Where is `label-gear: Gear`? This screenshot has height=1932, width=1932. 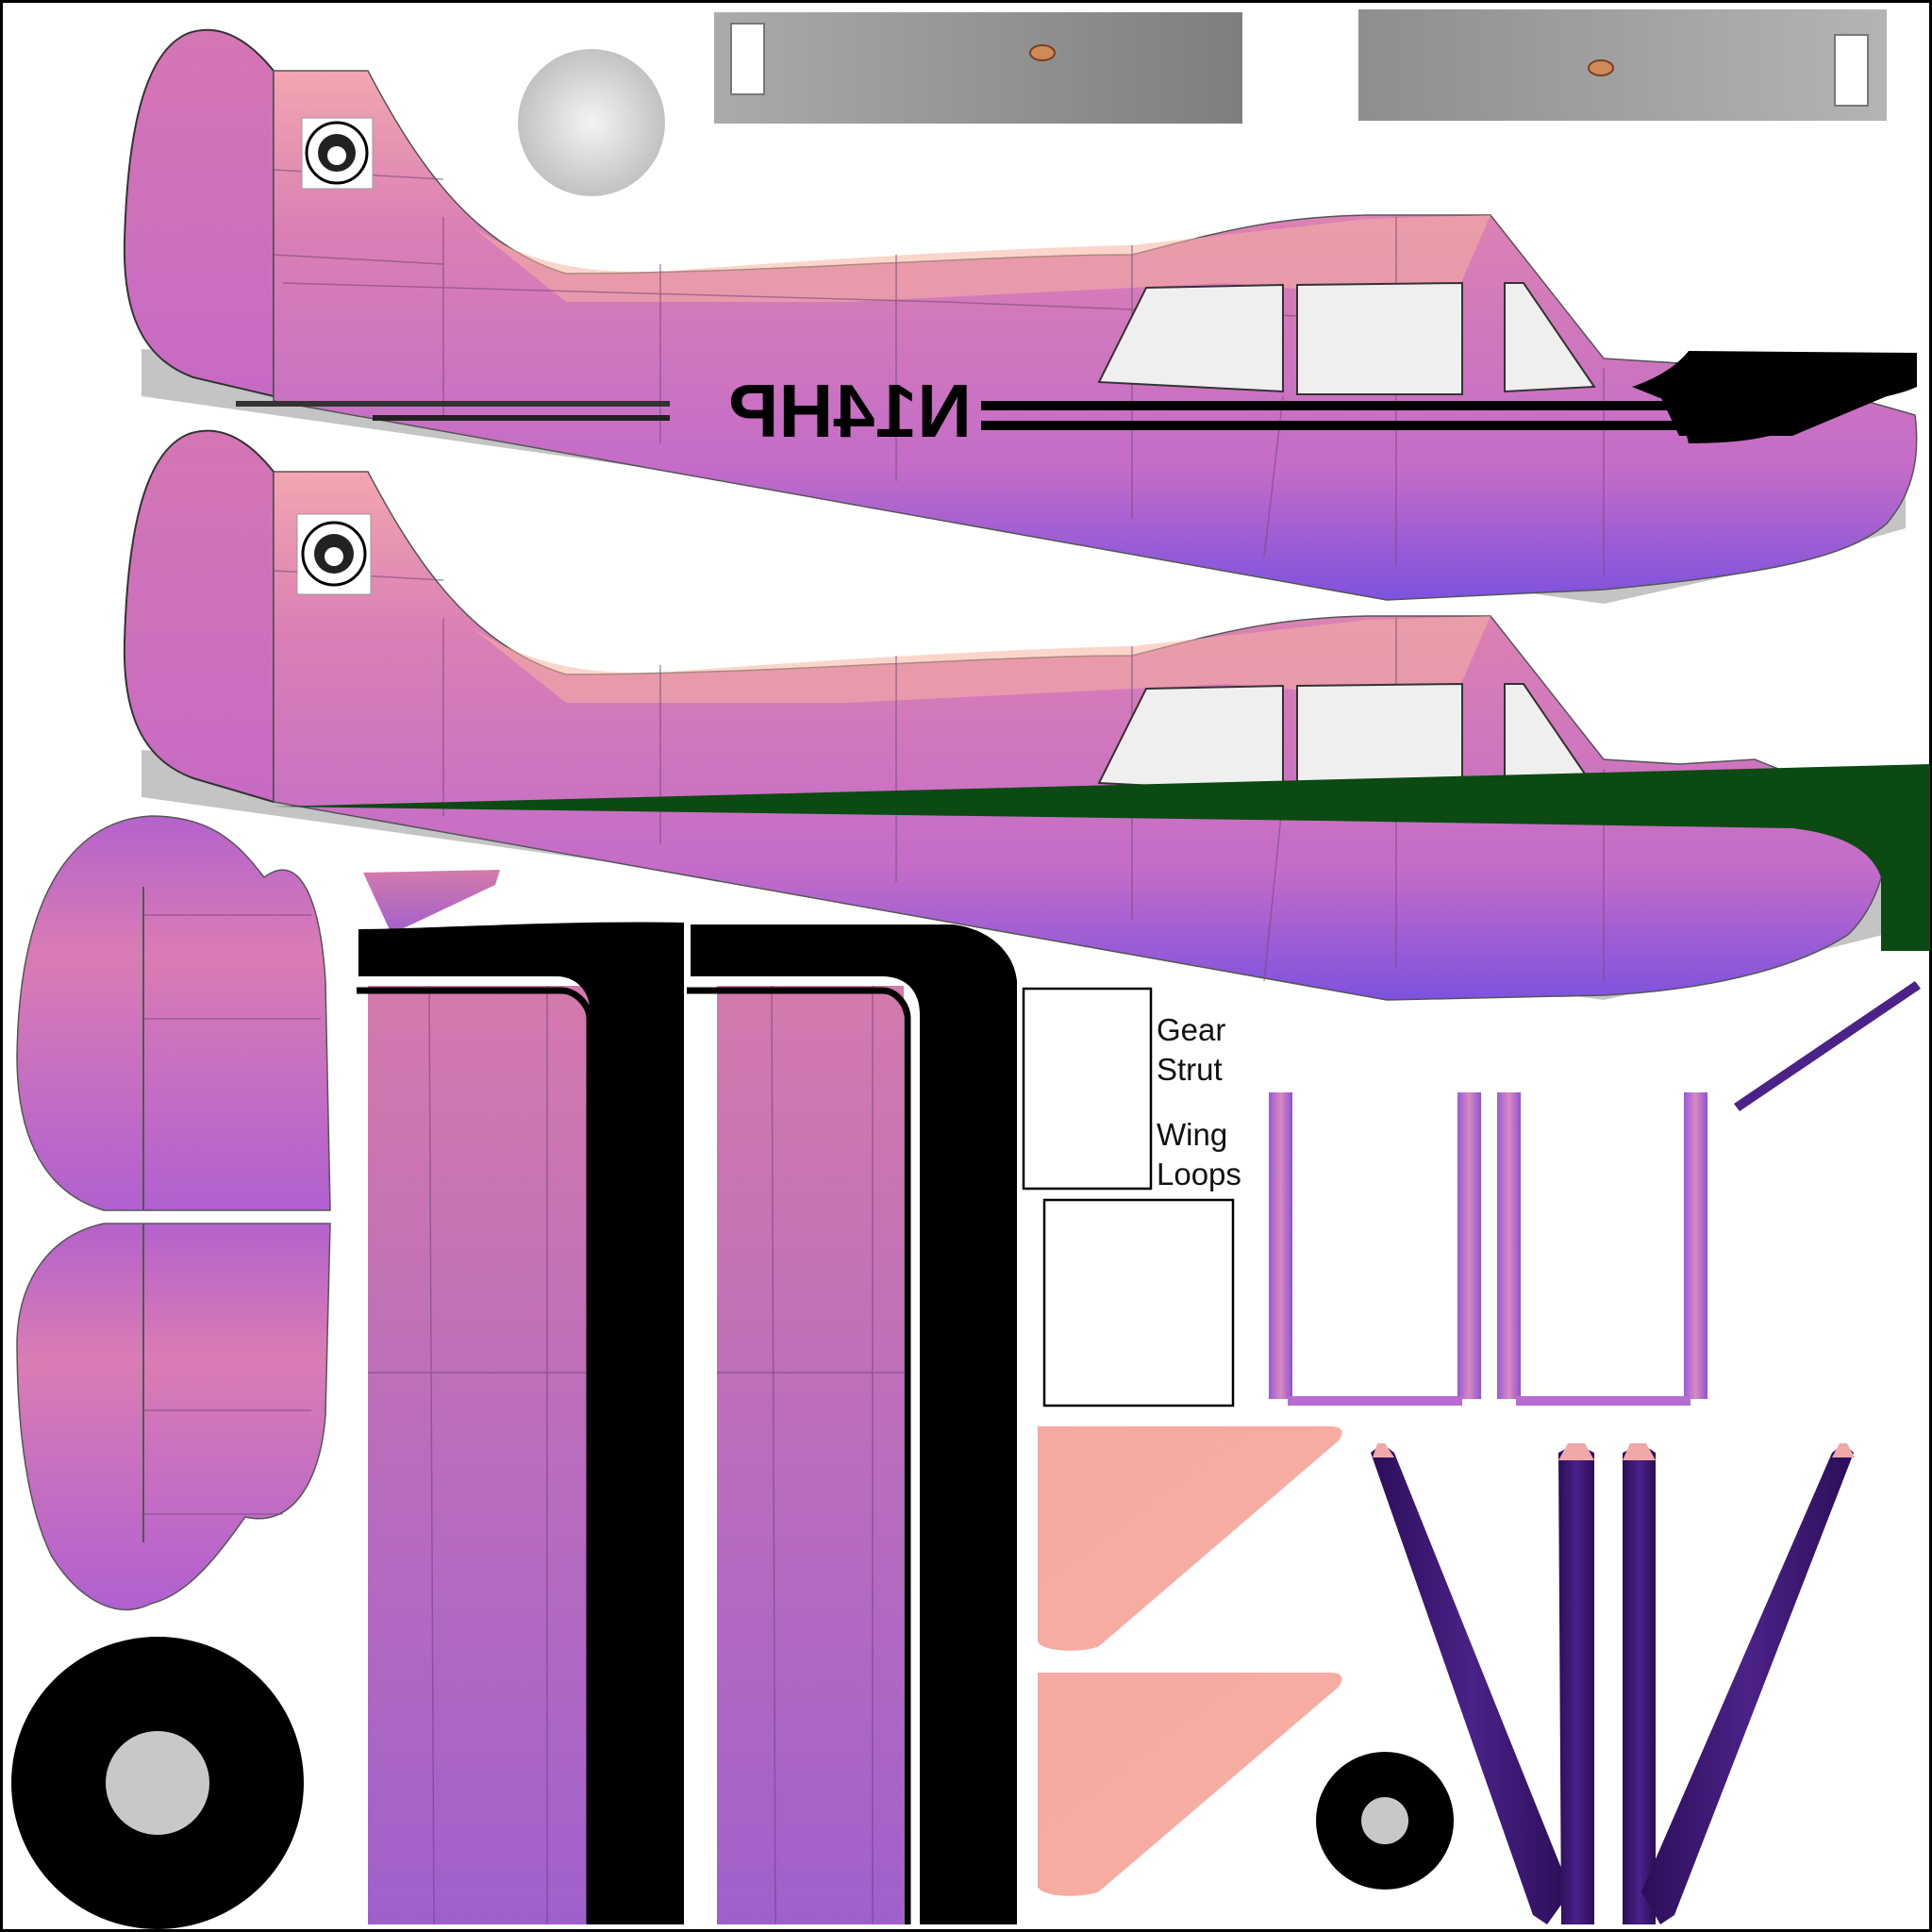 label-gear: Gear is located at coordinates (1191, 1030).